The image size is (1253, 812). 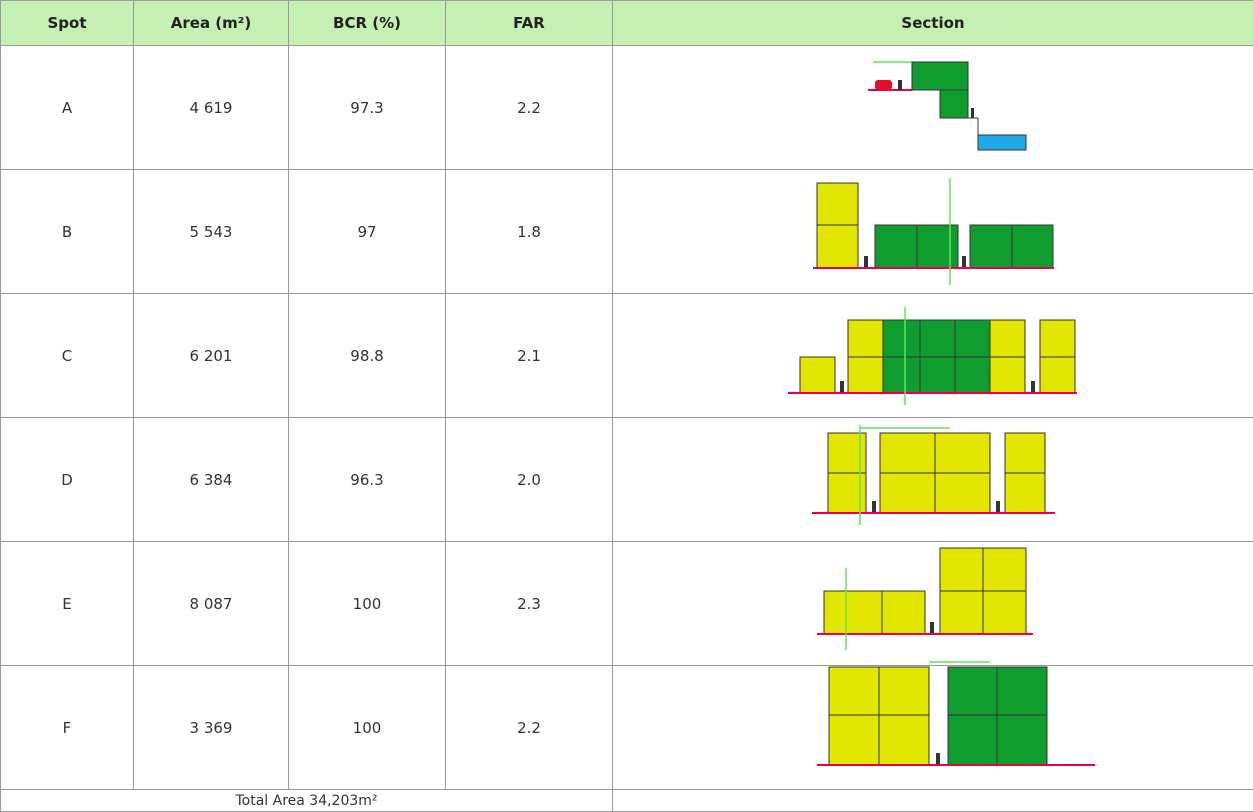 What do you see at coordinates (529, 23) in the screenshot?
I see `header-cell: FAR` at bounding box center [529, 23].